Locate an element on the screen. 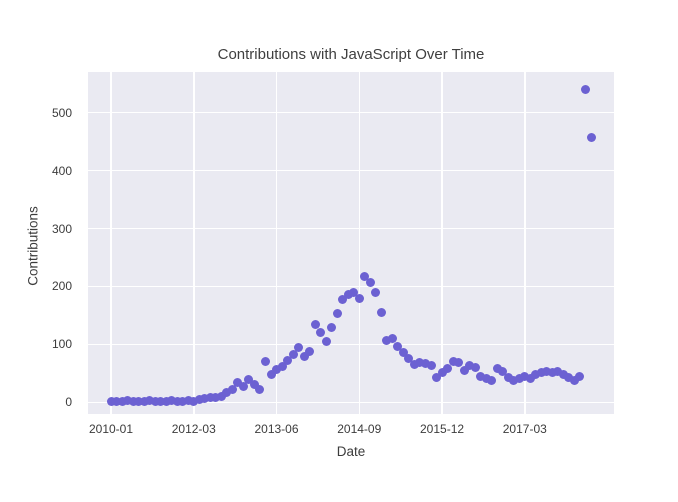  x-tick-label: 2012-03 is located at coordinates (193, 429).